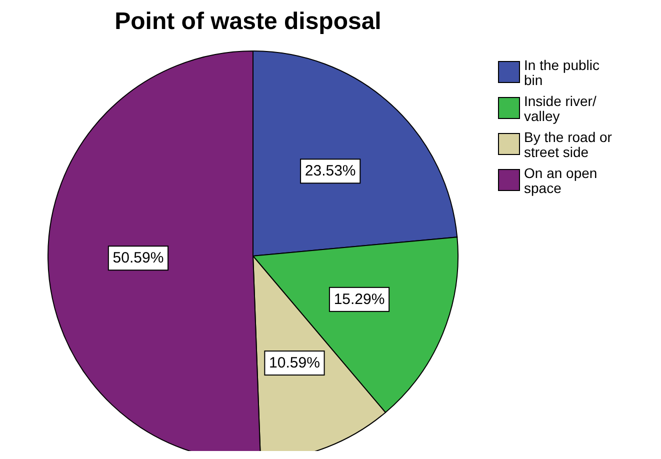  What do you see at coordinates (330, 171) in the screenshot?
I see `data-label: 23.53%` at bounding box center [330, 171].